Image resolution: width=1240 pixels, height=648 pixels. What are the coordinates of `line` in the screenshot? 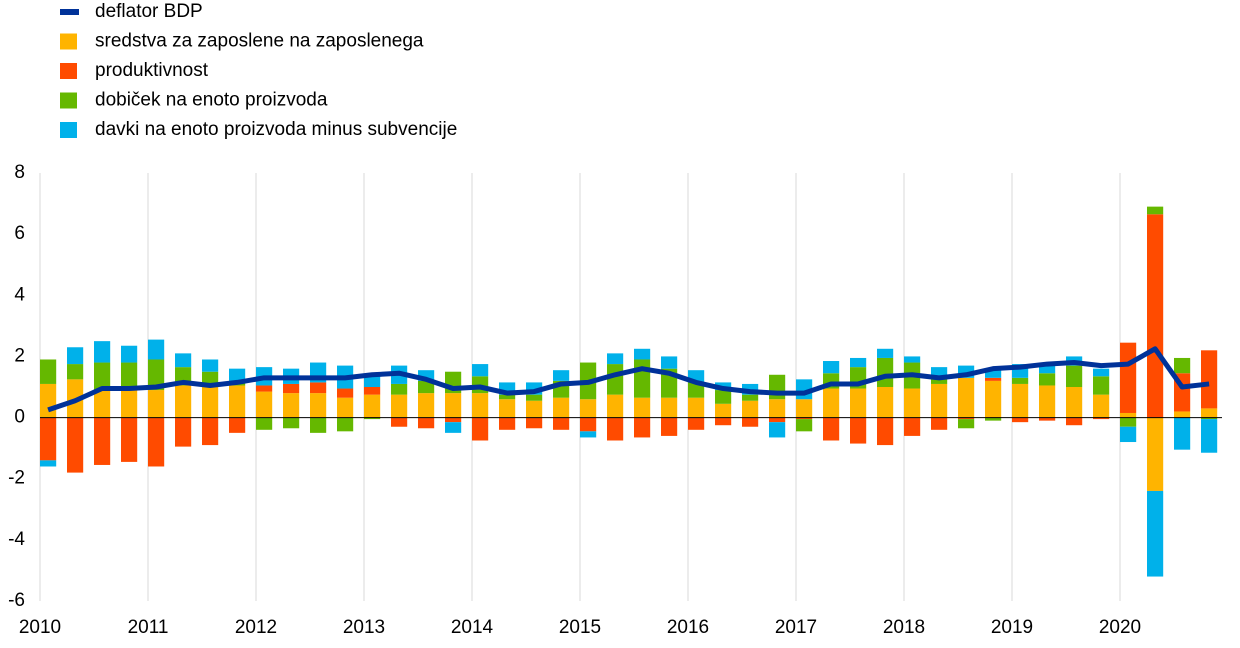 It's located at (628, 379).